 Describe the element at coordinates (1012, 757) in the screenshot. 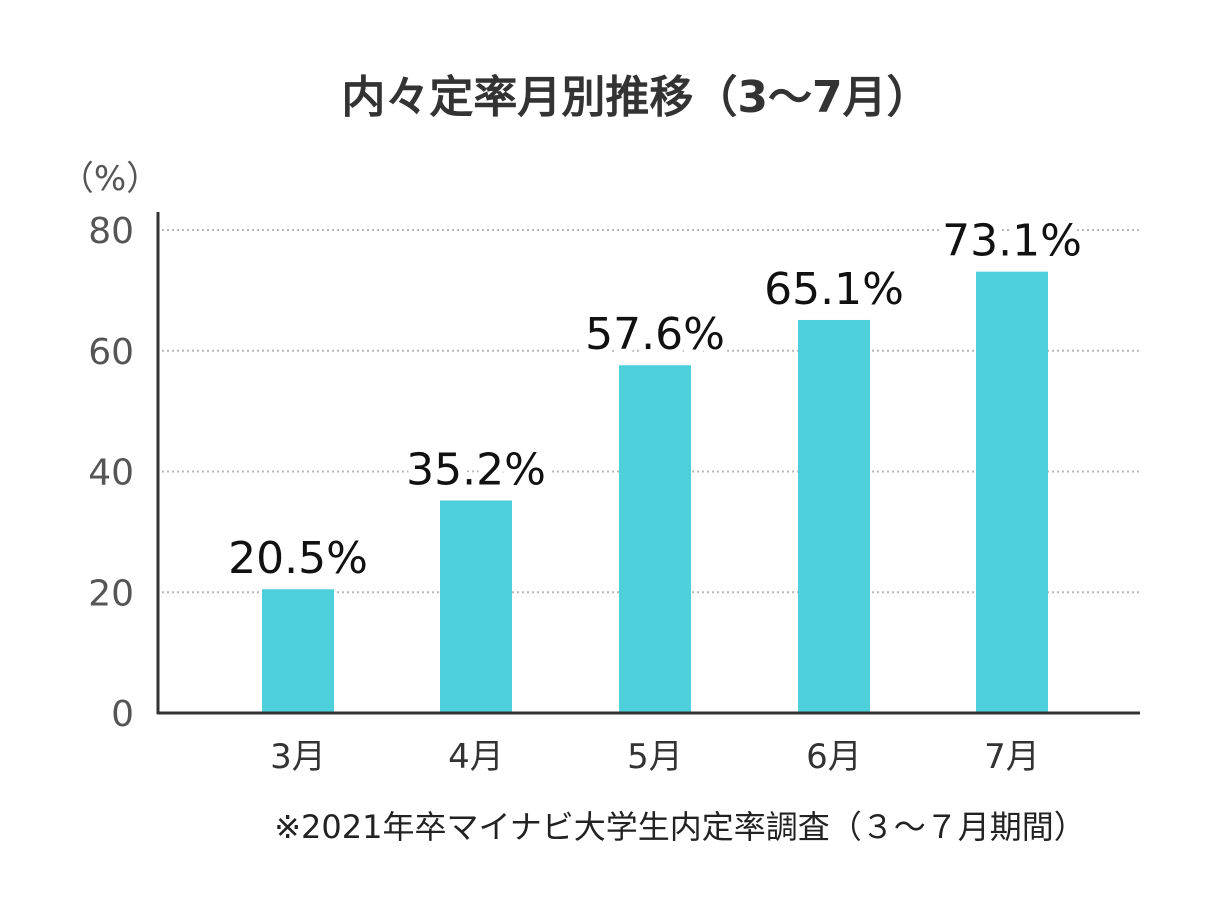

I see `x-tick-label: 7月` at that location.